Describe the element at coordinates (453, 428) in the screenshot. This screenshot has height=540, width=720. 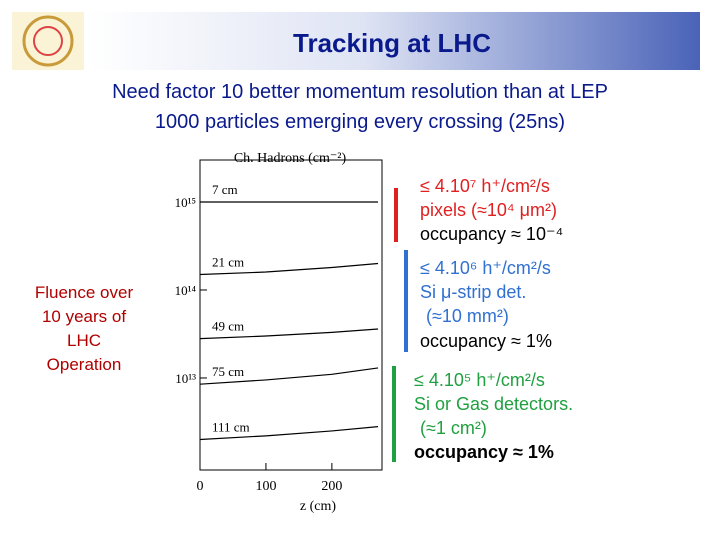
I see `note-line: (≈1 cm²)` at that location.